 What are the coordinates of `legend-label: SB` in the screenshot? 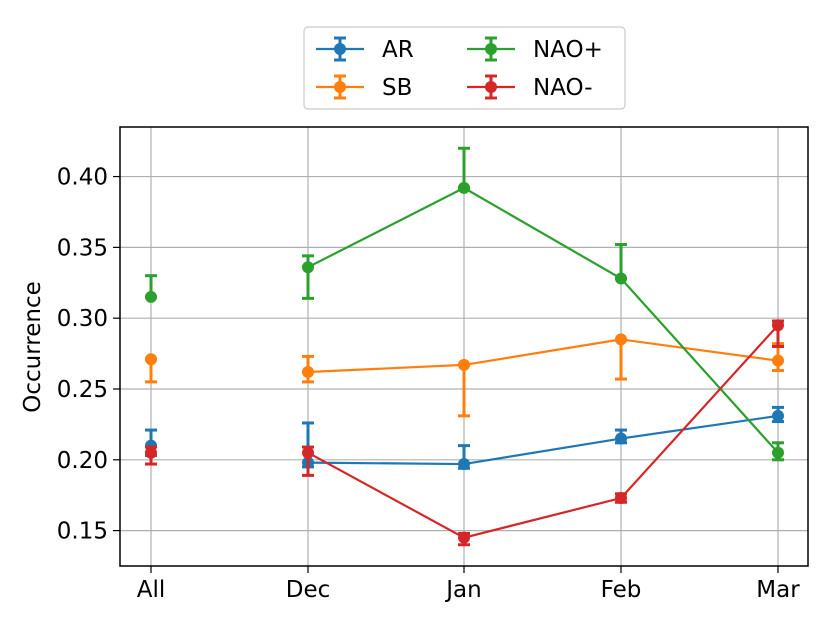 It's located at (397, 88).